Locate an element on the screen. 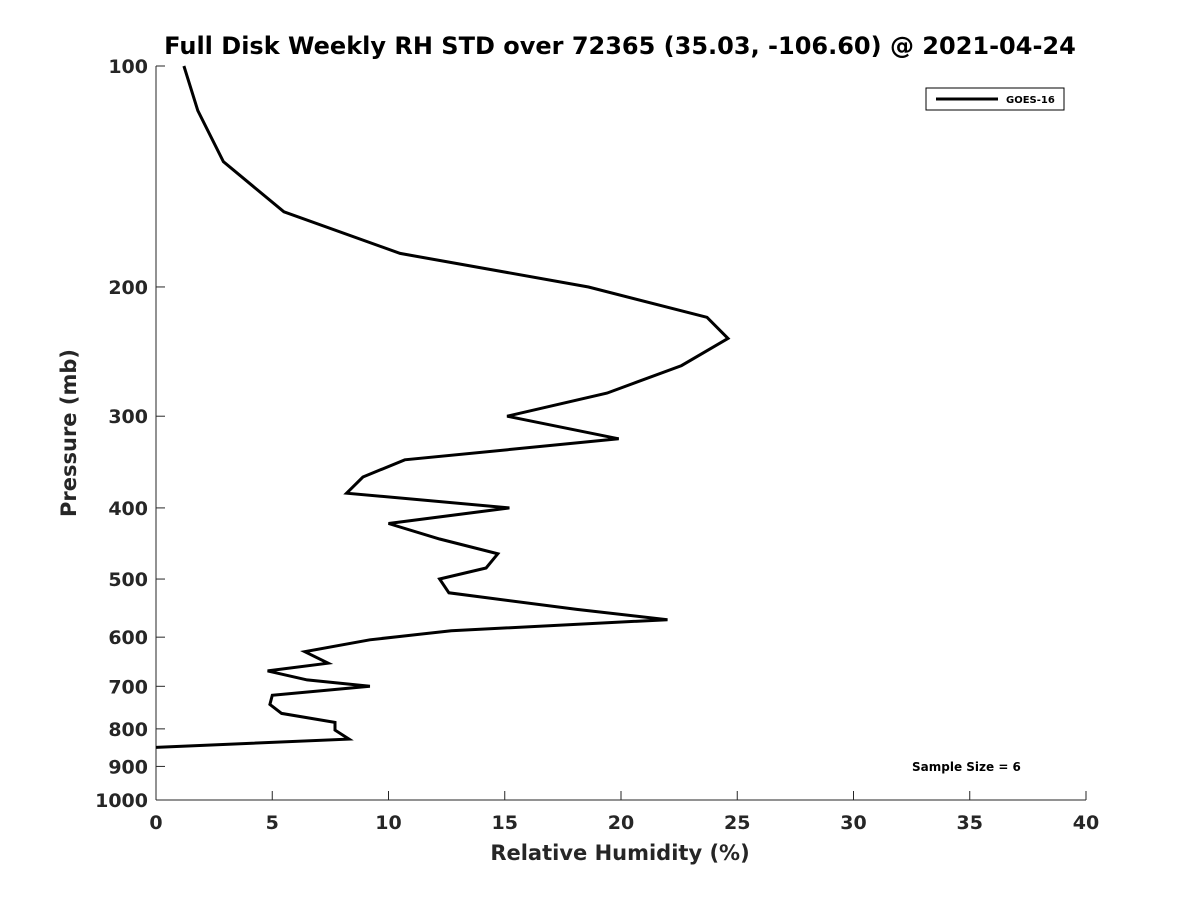  sample-size-annotation: Sample Size = 6 is located at coordinates (966, 767).